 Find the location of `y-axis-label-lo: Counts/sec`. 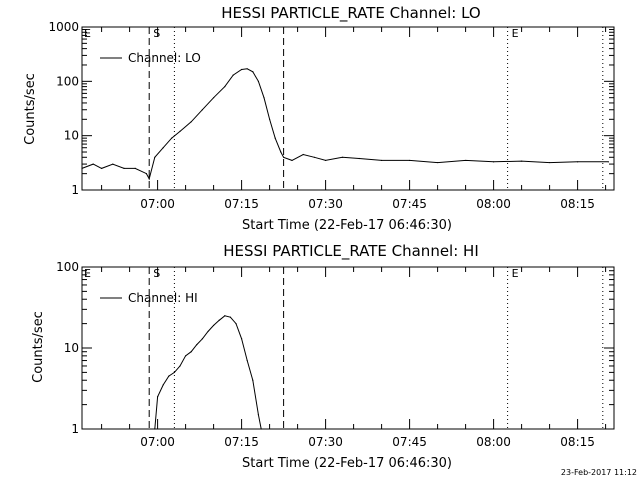

y-axis-label-lo: Counts/sec is located at coordinates (30, 109).